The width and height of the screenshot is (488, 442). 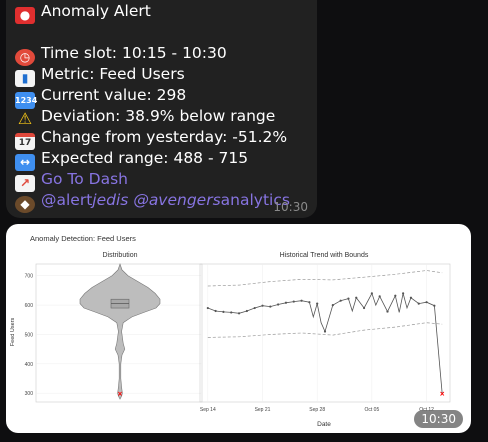 I want to click on metric-line: ▮ Metric: Feed Users, so click(x=100, y=75).